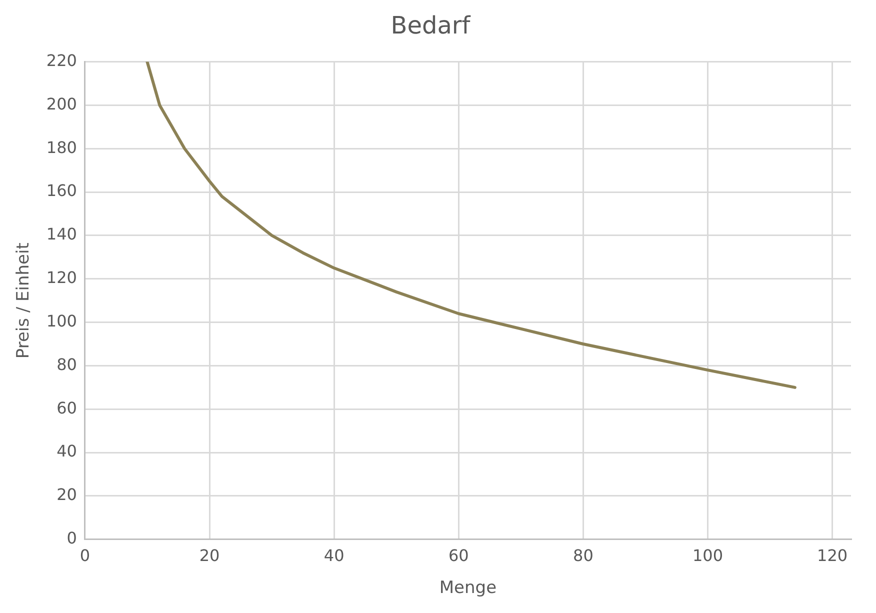 Image resolution: width=876 pixels, height=613 pixels. Describe the element at coordinates (66, 408) in the screenshot. I see `y-tick-label: 60` at that location.